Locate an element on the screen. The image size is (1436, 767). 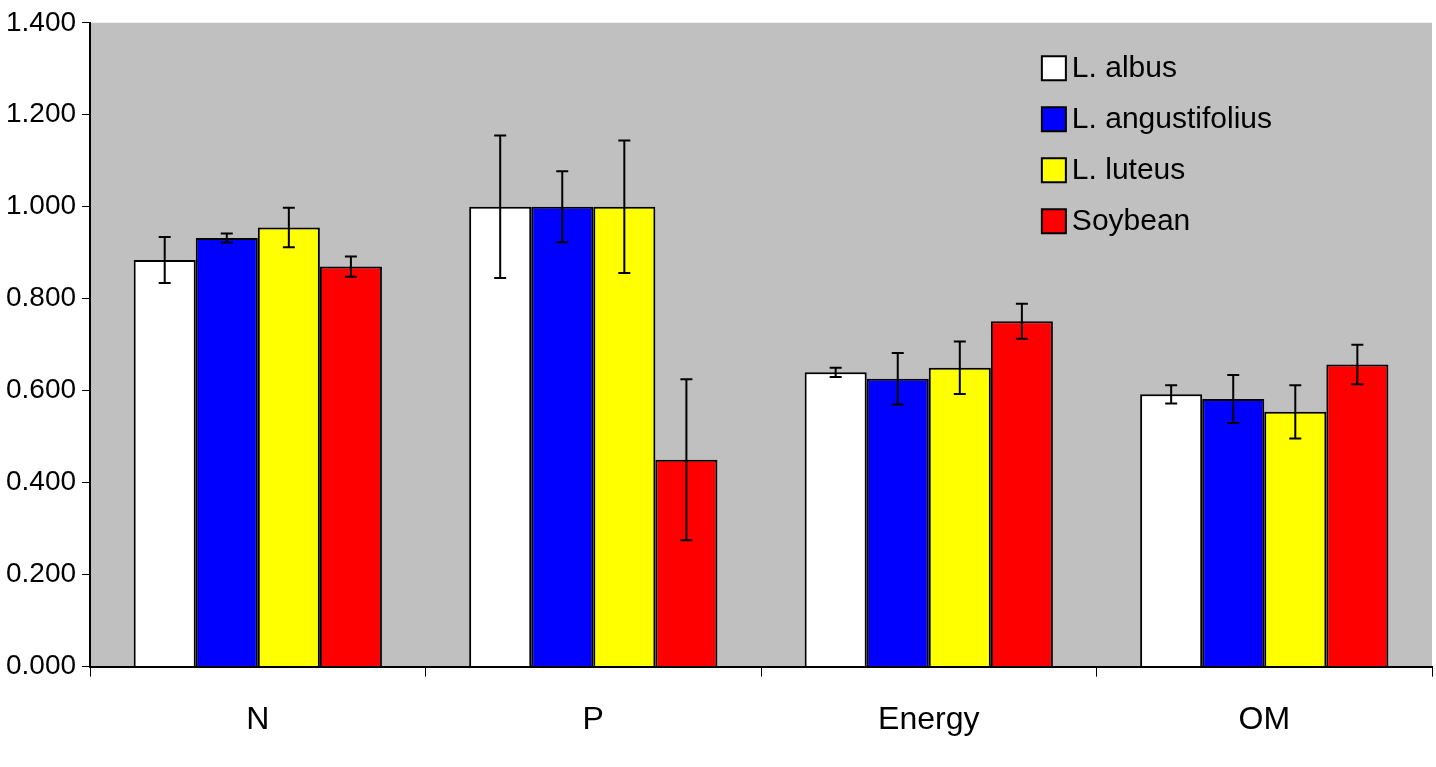
y-tick-label: 0.200 is located at coordinates (41, 573).